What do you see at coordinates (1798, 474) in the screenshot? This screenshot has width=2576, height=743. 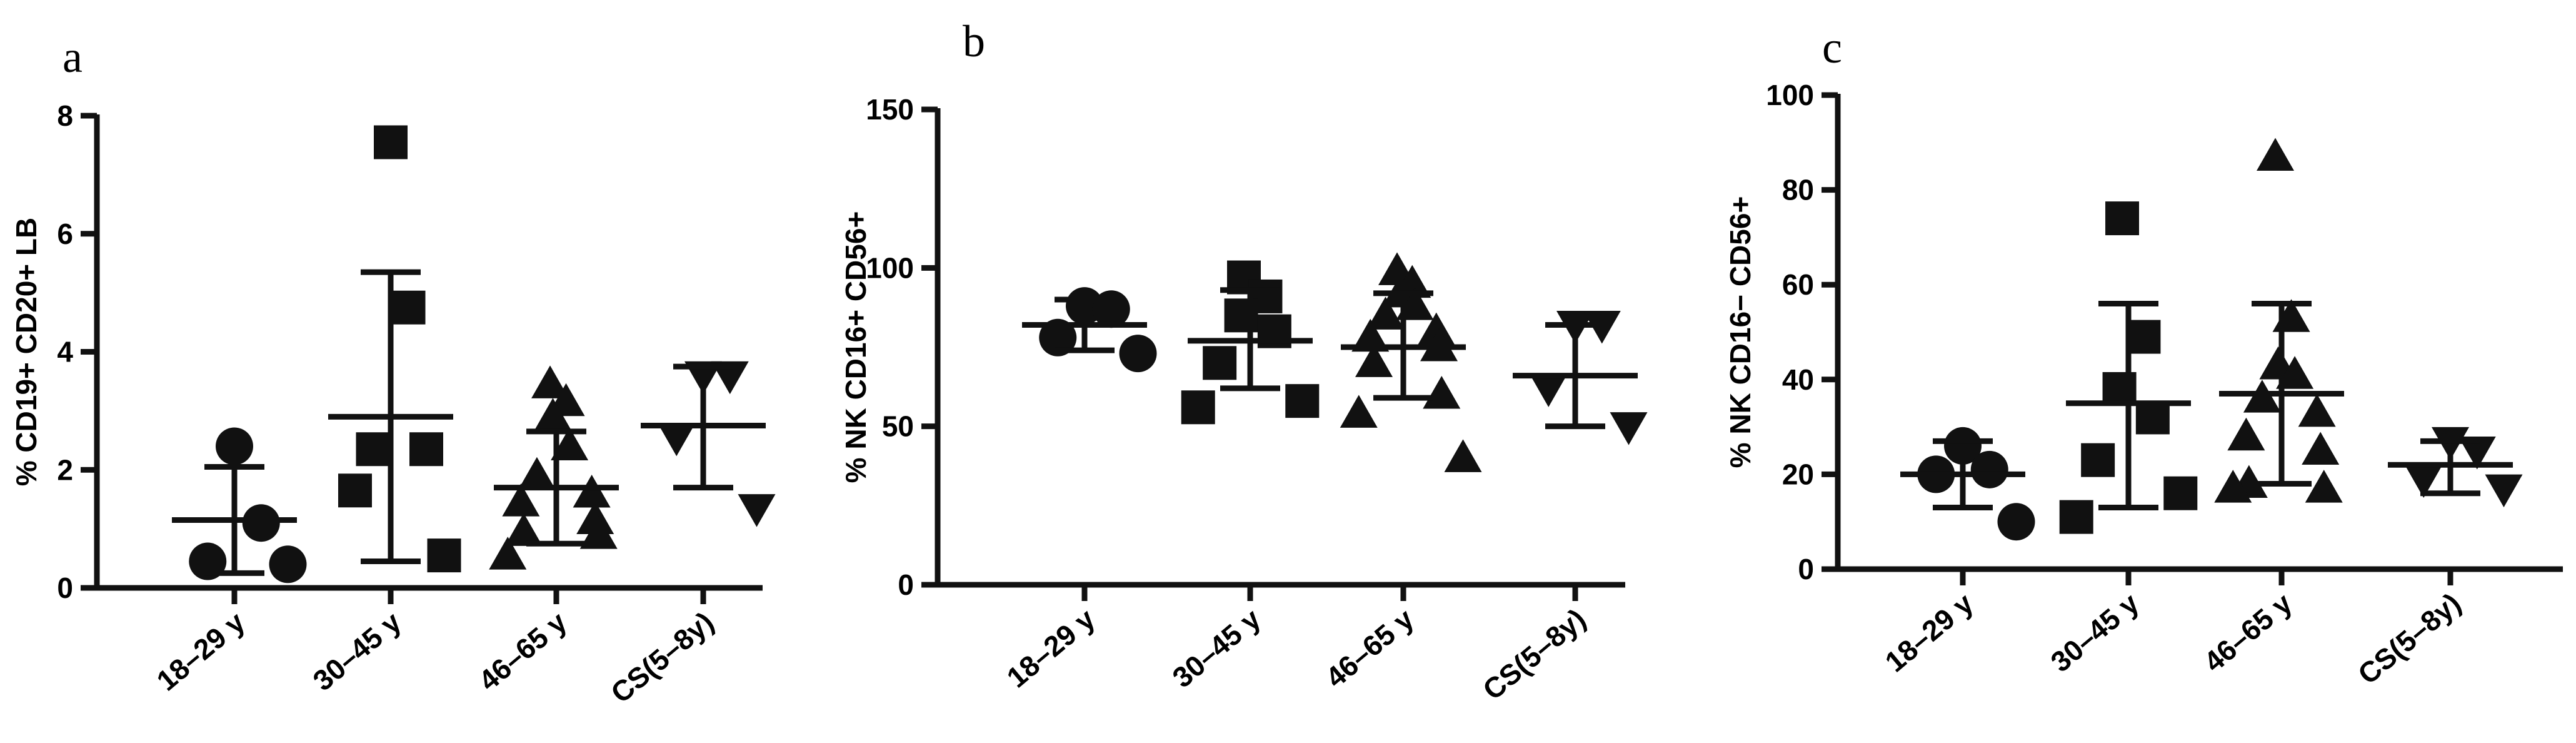 I see `y-tick-label: 20` at bounding box center [1798, 474].